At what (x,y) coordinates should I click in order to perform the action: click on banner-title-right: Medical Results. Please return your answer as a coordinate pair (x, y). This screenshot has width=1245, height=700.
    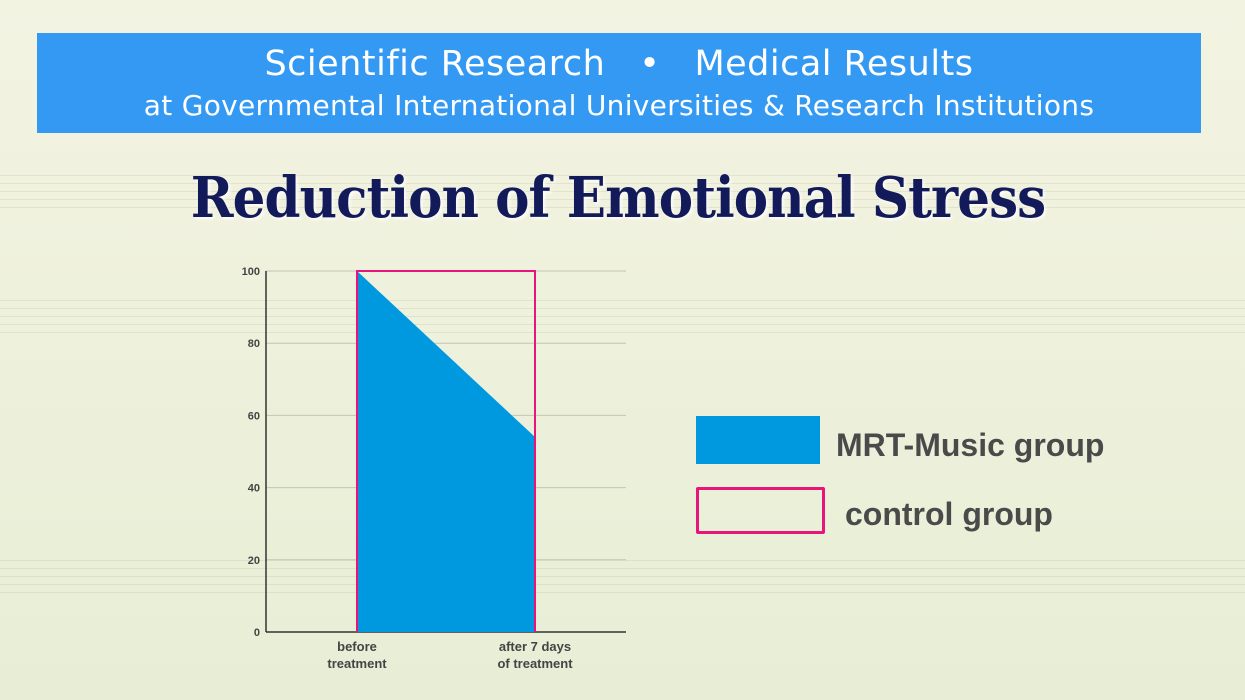
    Looking at the image, I should click on (834, 64).